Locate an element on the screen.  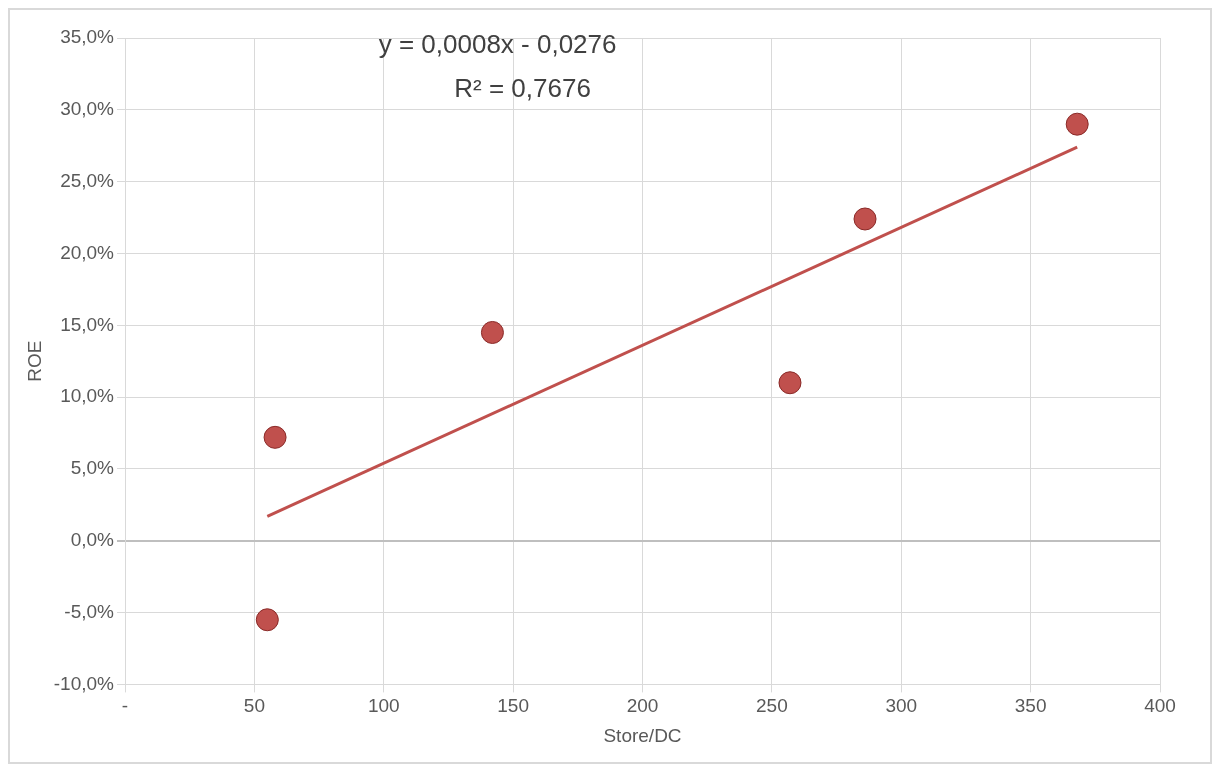
y-tick-label: -10,0% is located at coordinates (84, 683).